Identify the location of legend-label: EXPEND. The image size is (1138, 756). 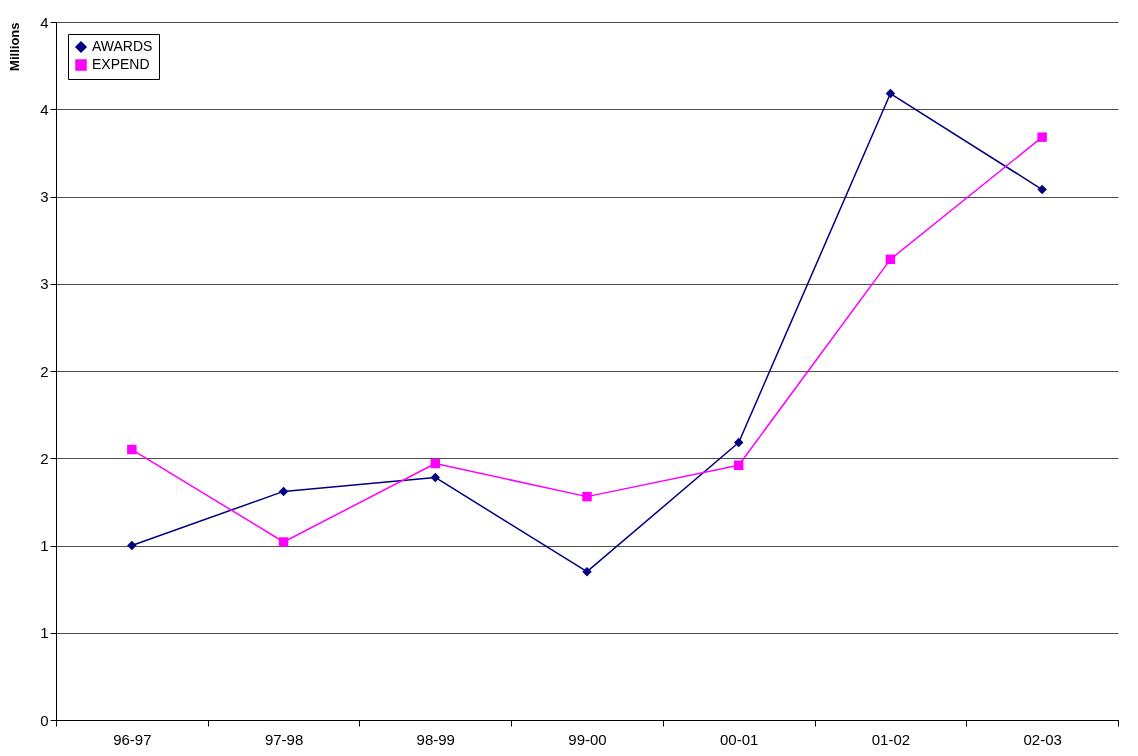
(121, 64).